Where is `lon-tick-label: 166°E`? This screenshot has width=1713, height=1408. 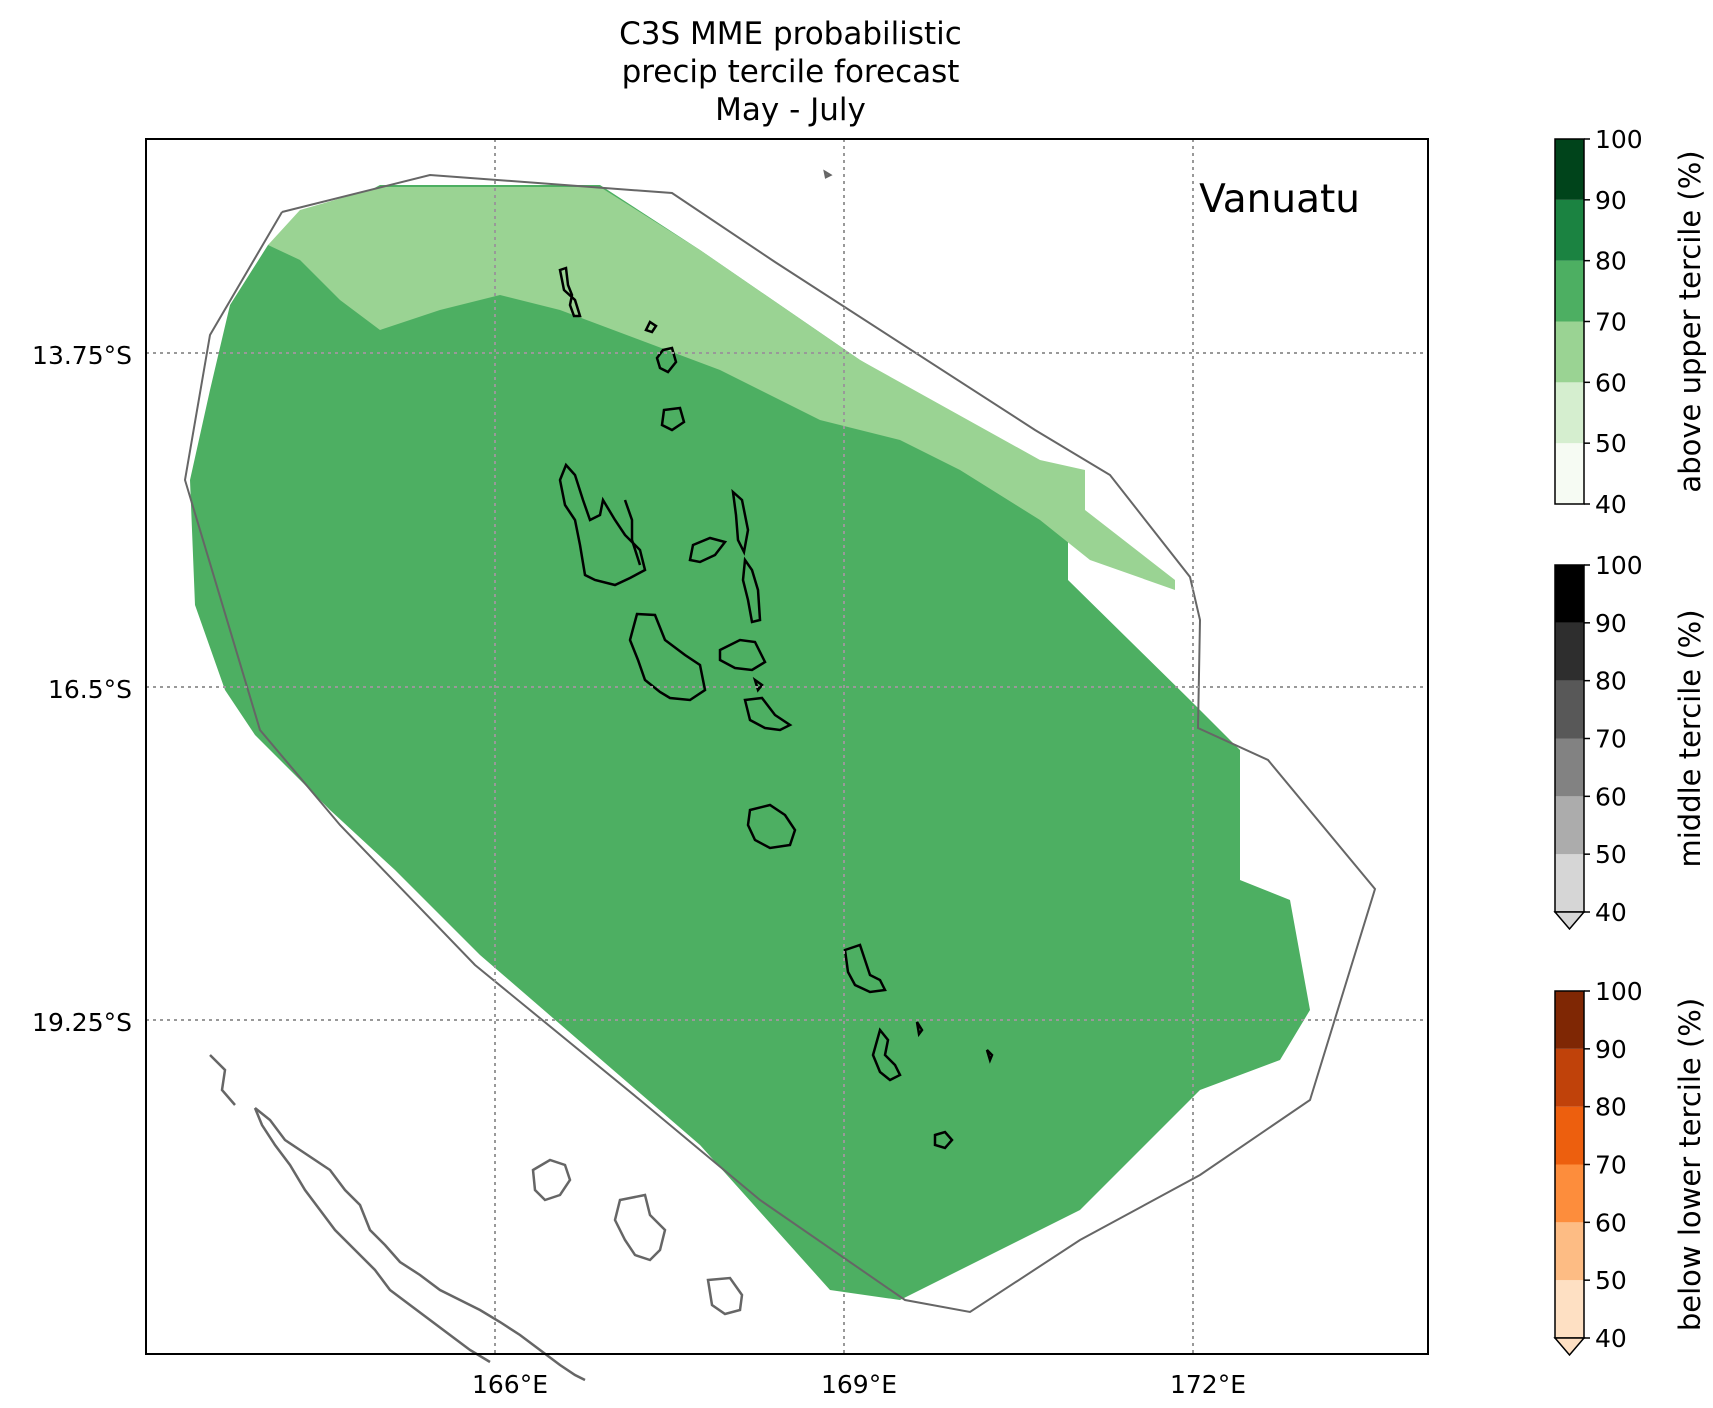
lon-tick-label: 166°E is located at coordinates (510, 1384).